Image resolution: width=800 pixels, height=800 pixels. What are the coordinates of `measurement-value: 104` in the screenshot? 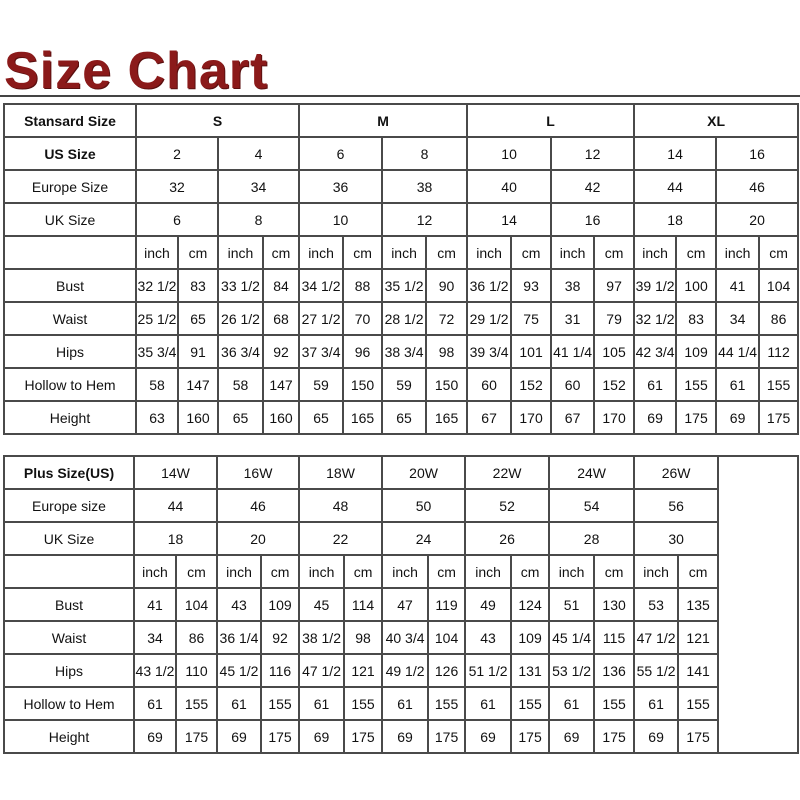 It's located at (196, 604).